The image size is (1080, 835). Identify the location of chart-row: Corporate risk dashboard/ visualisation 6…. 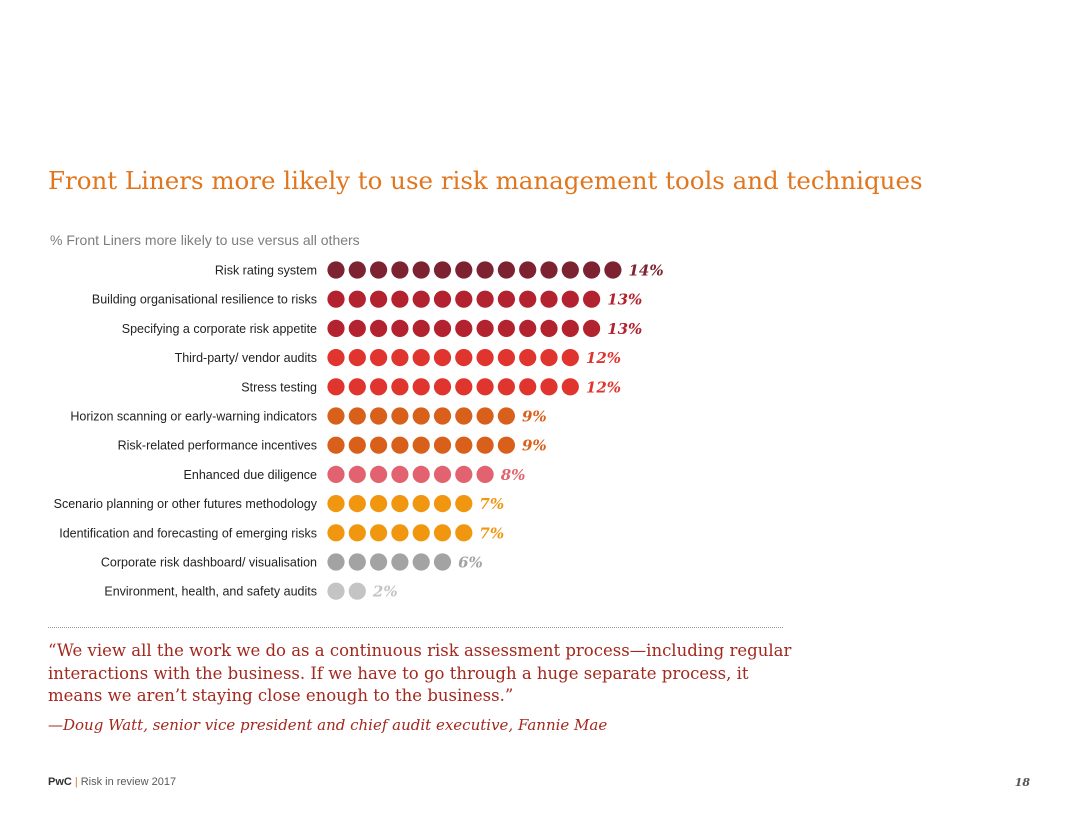
(292, 562).